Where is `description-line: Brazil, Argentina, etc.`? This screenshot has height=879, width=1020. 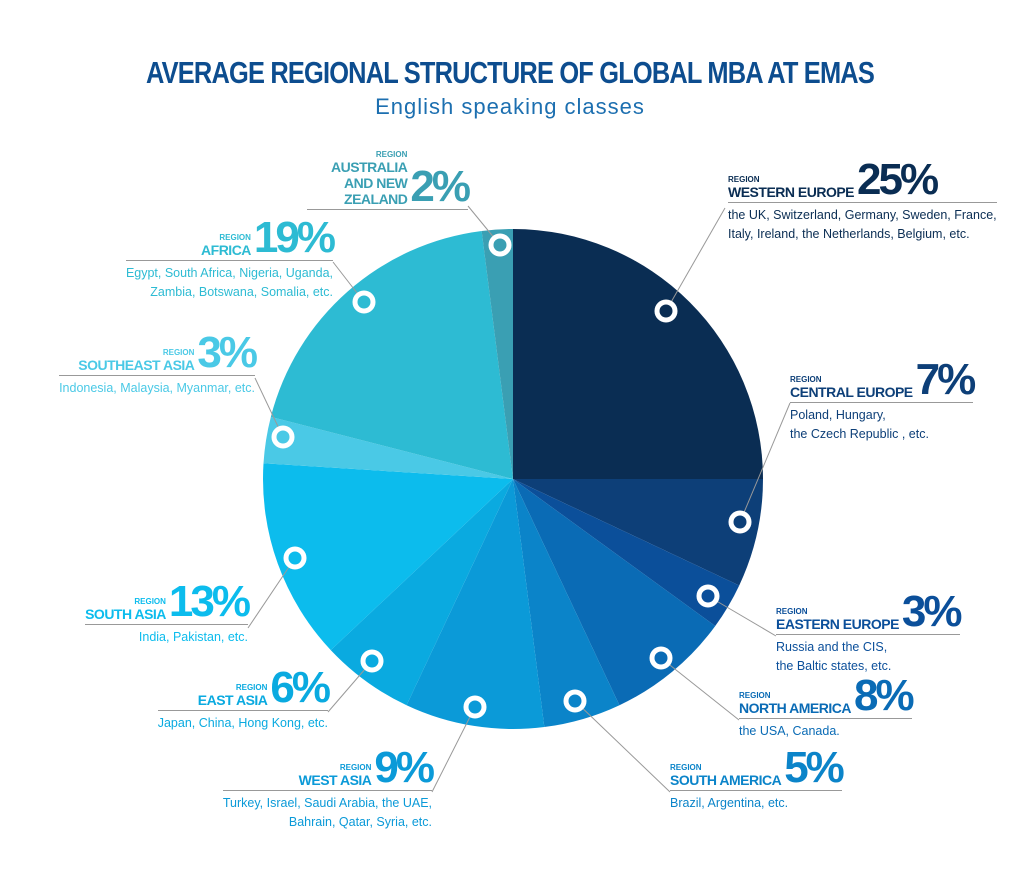 description-line: Brazil, Argentina, etc. is located at coordinates (729, 803).